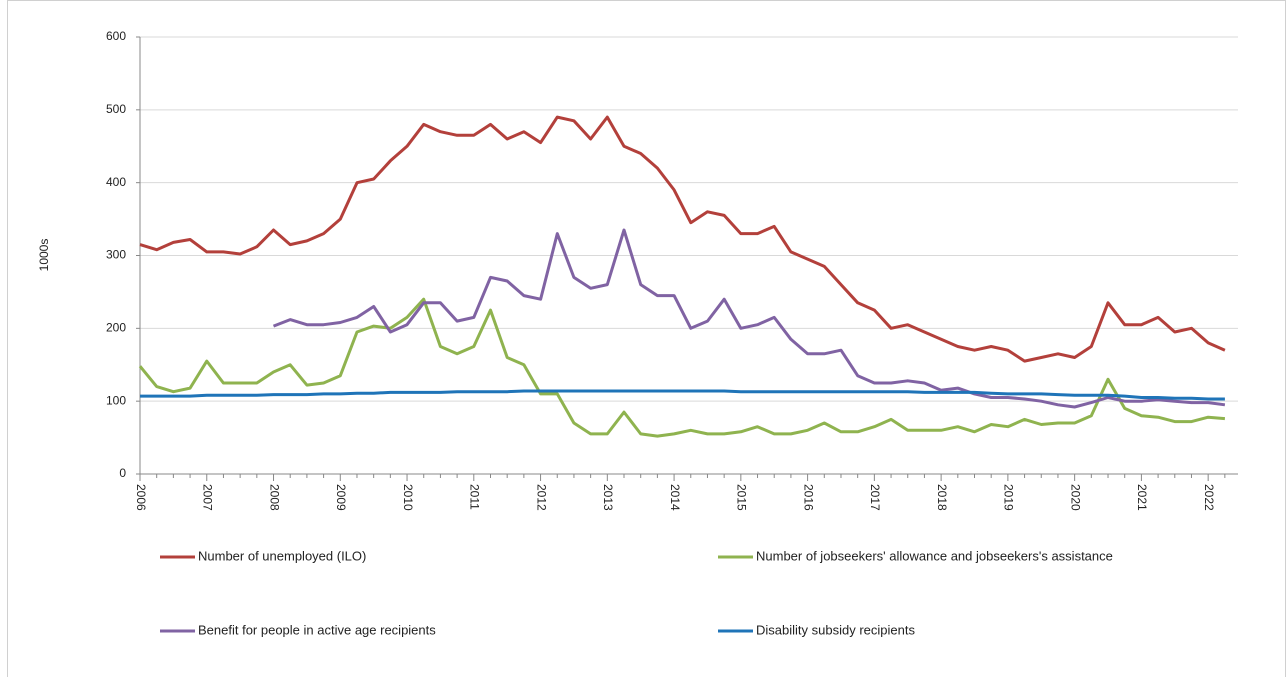 Image resolution: width=1287 pixels, height=677 pixels. Describe the element at coordinates (608, 497) in the screenshot. I see `x-tick-label: 2013` at that location.